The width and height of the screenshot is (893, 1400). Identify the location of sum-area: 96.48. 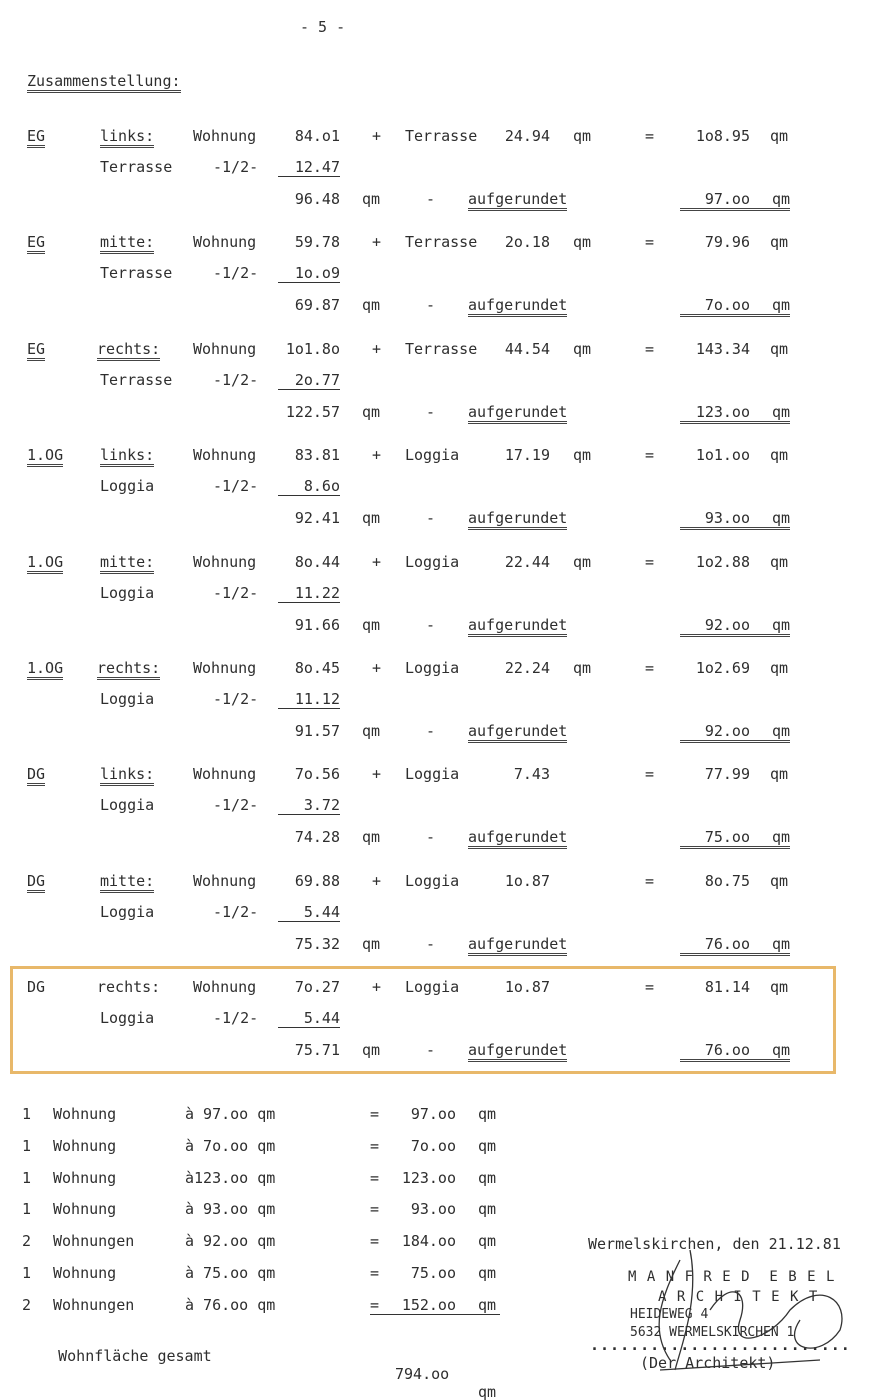
(317, 199).